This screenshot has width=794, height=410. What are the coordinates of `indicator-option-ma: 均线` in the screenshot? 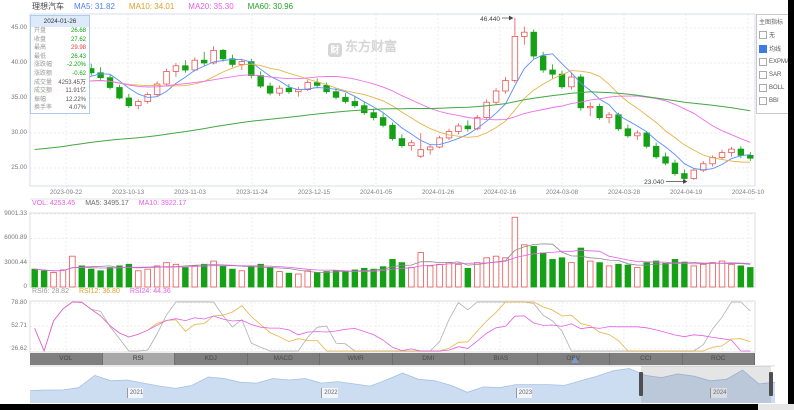 It's located at (774, 48).